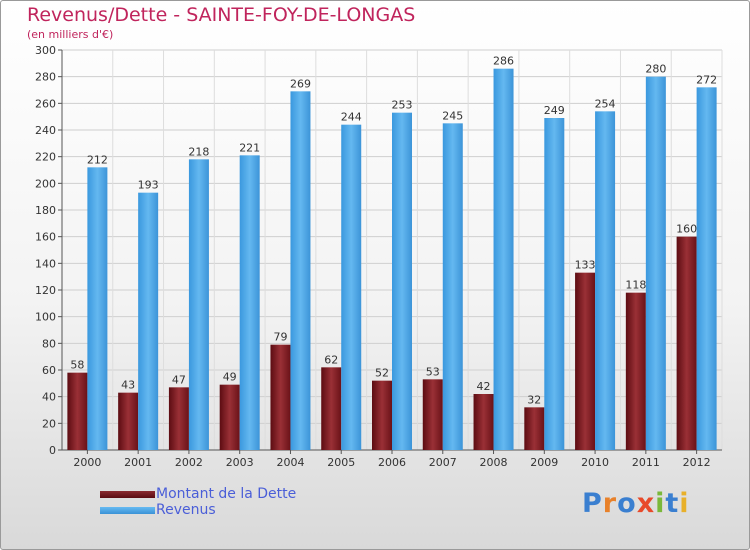 The image size is (750, 550). I want to click on data-label: 49, so click(230, 377).